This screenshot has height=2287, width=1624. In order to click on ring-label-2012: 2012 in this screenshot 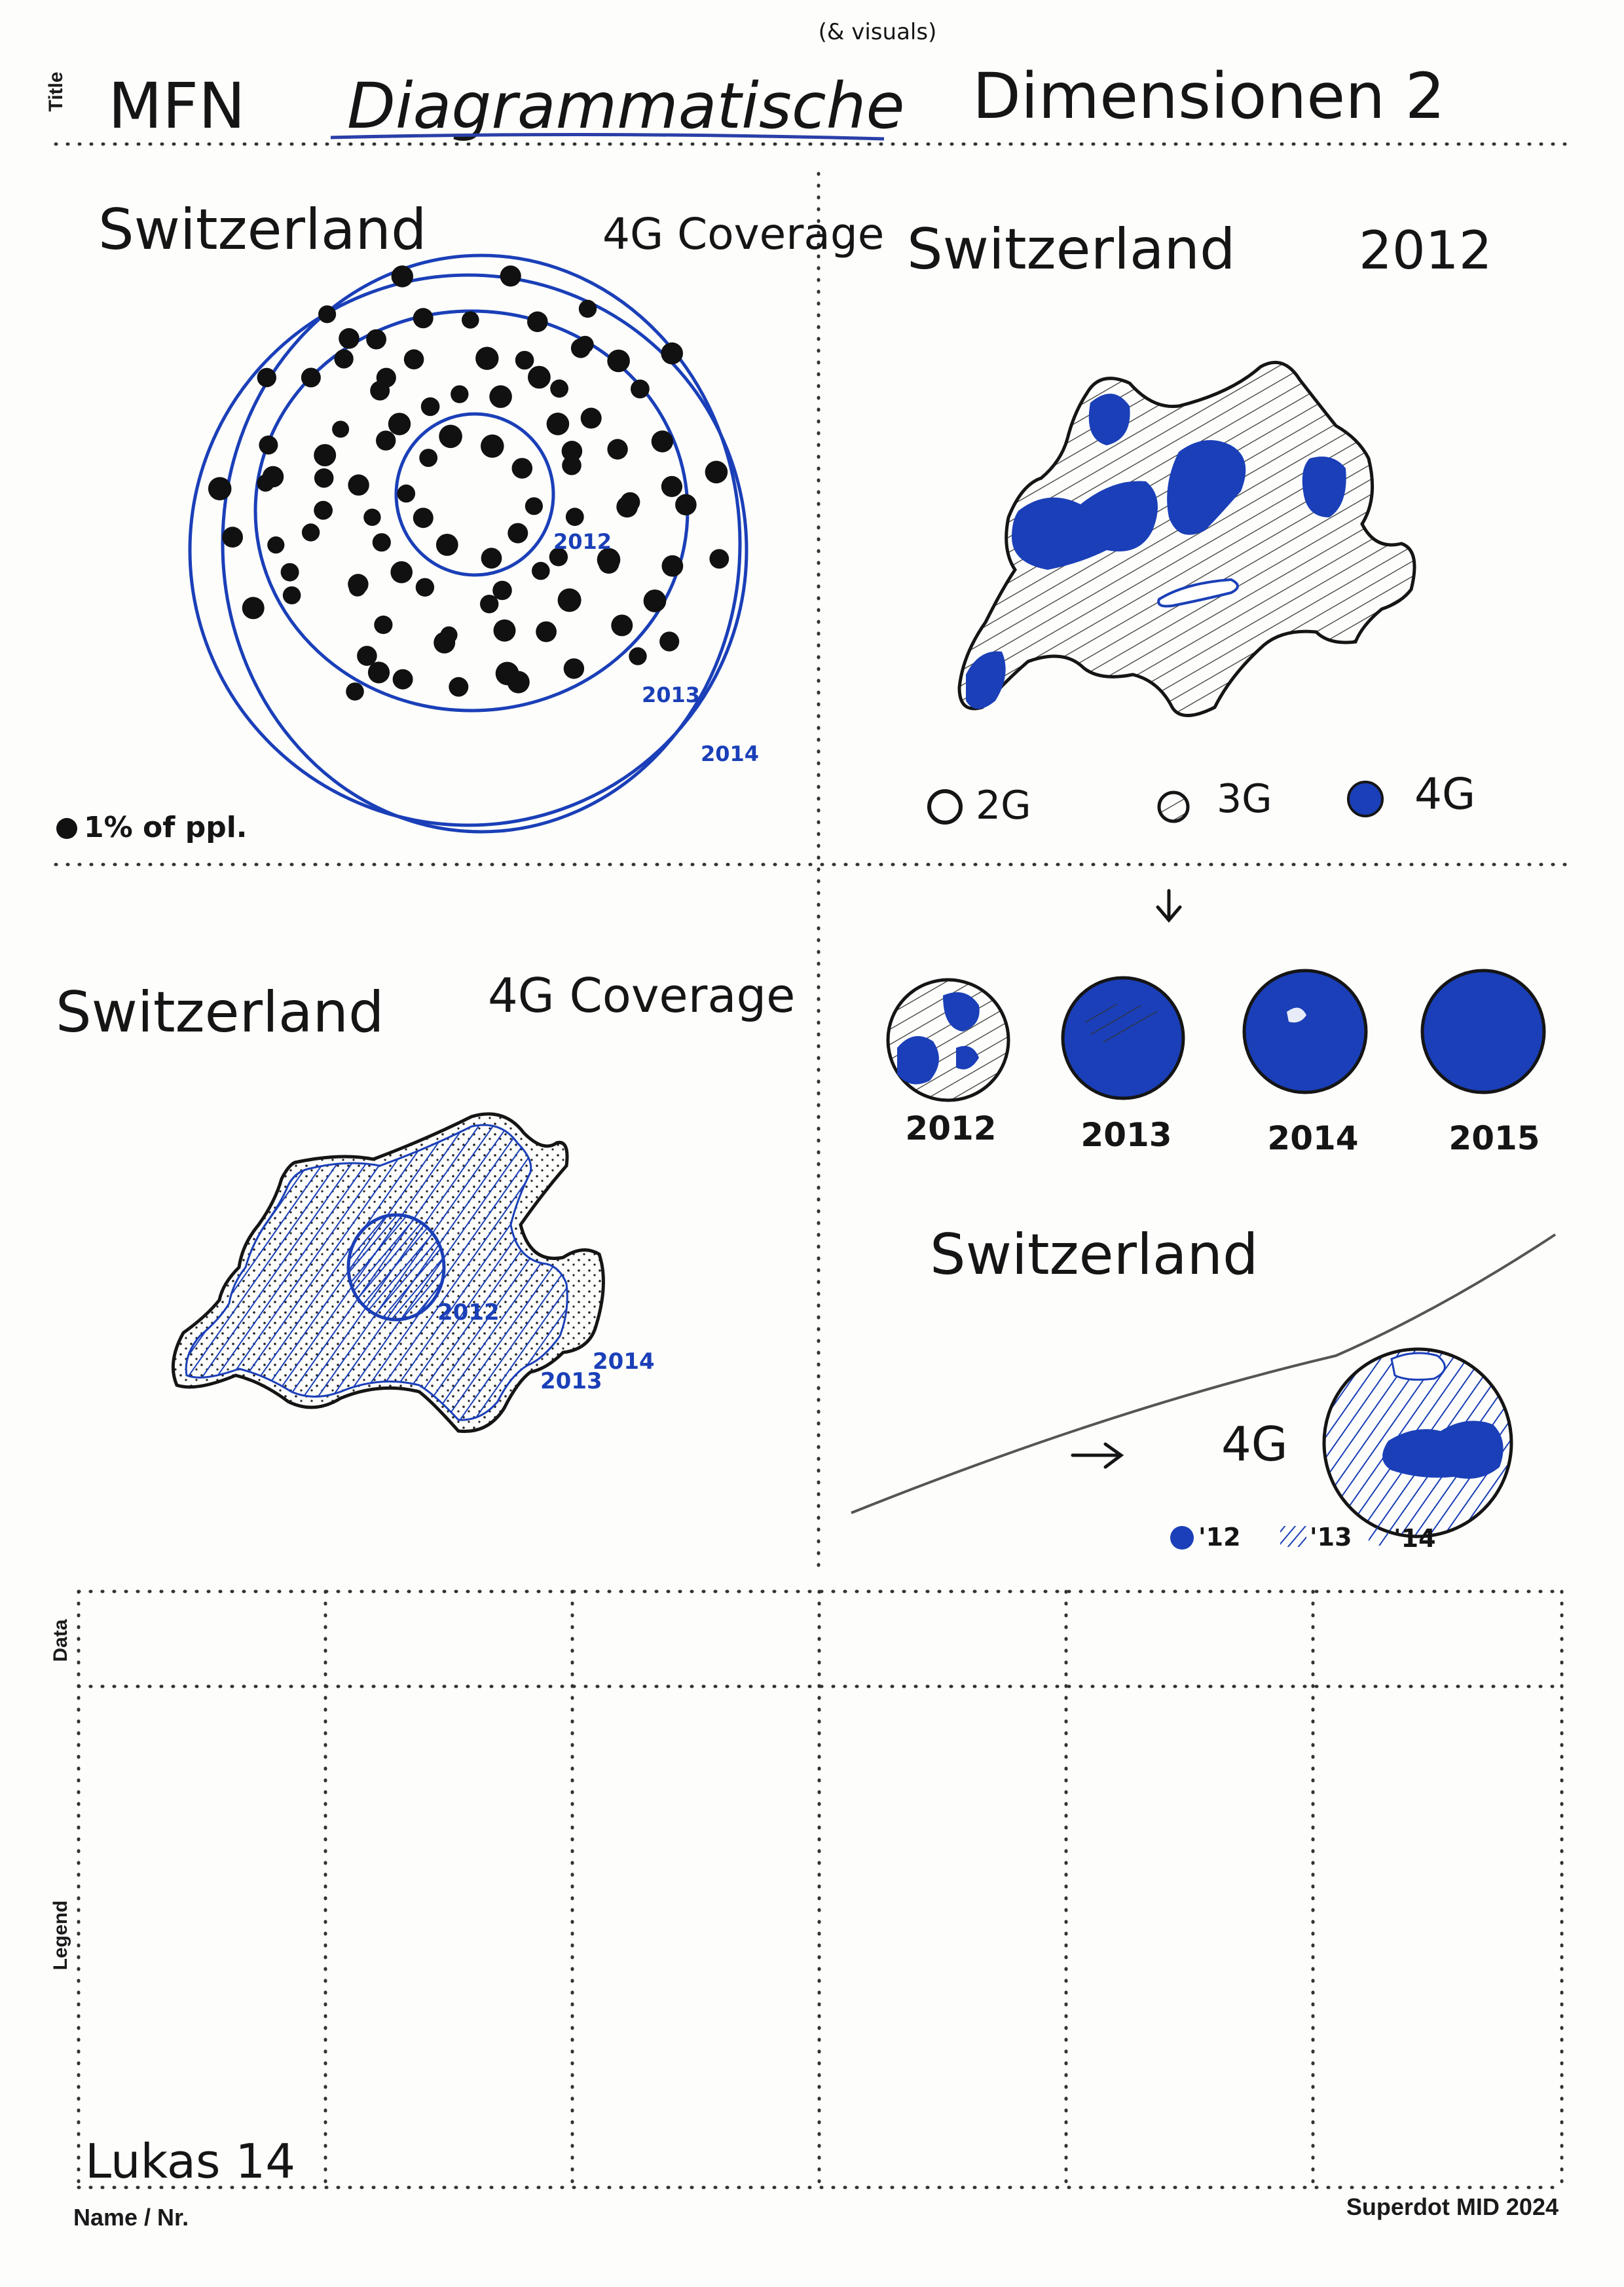, I will do `click(582, 541)`.